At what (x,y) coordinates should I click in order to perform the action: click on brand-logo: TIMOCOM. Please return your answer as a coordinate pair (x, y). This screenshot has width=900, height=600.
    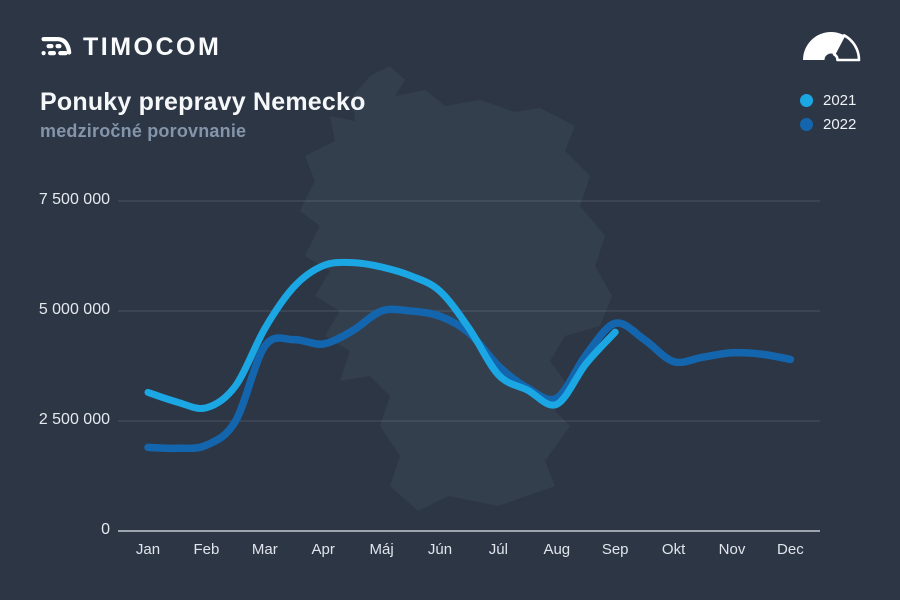
    Looking at the image, I should click on (130, 47).